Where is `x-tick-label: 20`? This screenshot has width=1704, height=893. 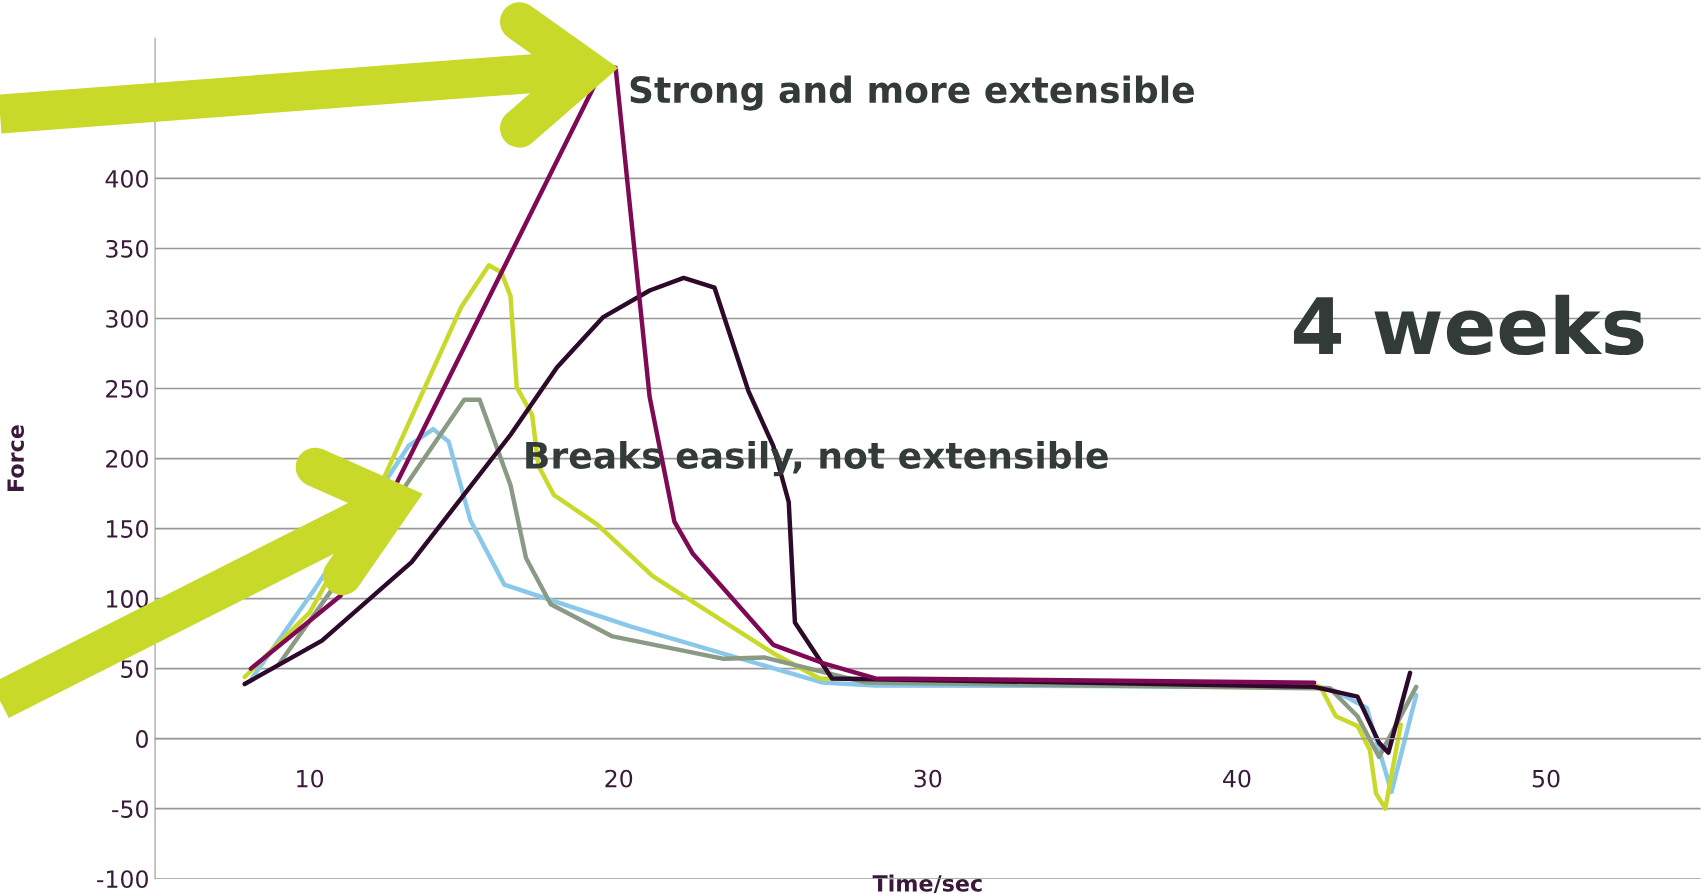
x-tick-label: 20 is located at coordinates (619, 778).